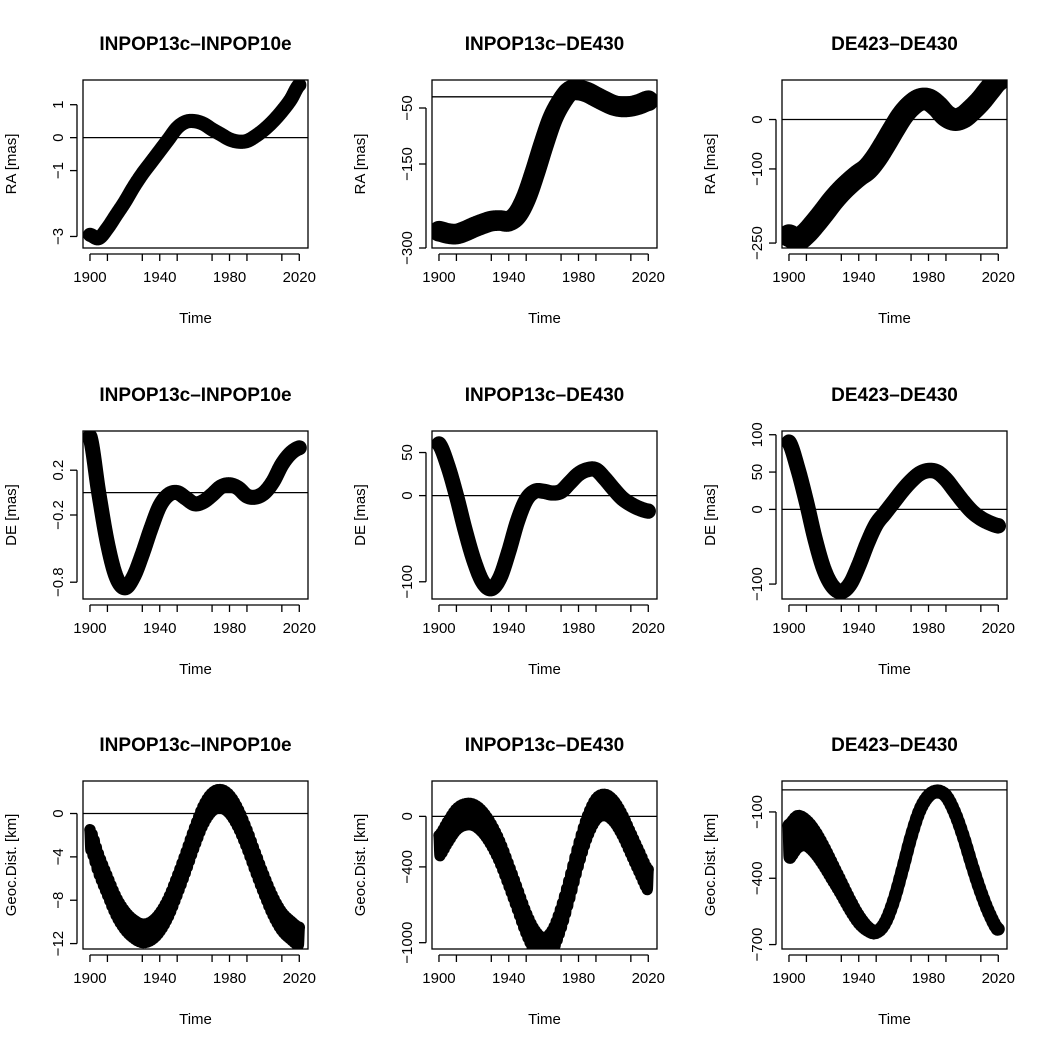 This screenshot has width=1050, height=1050. I want to click on y-tick-label: −700, so click(757, 945).